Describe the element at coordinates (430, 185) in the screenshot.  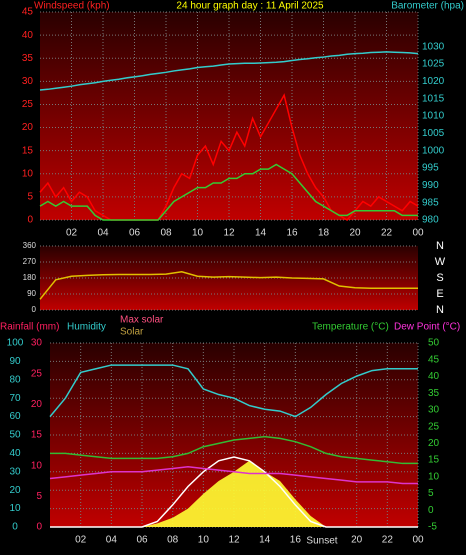
I see `tick-label: 990` at that location.